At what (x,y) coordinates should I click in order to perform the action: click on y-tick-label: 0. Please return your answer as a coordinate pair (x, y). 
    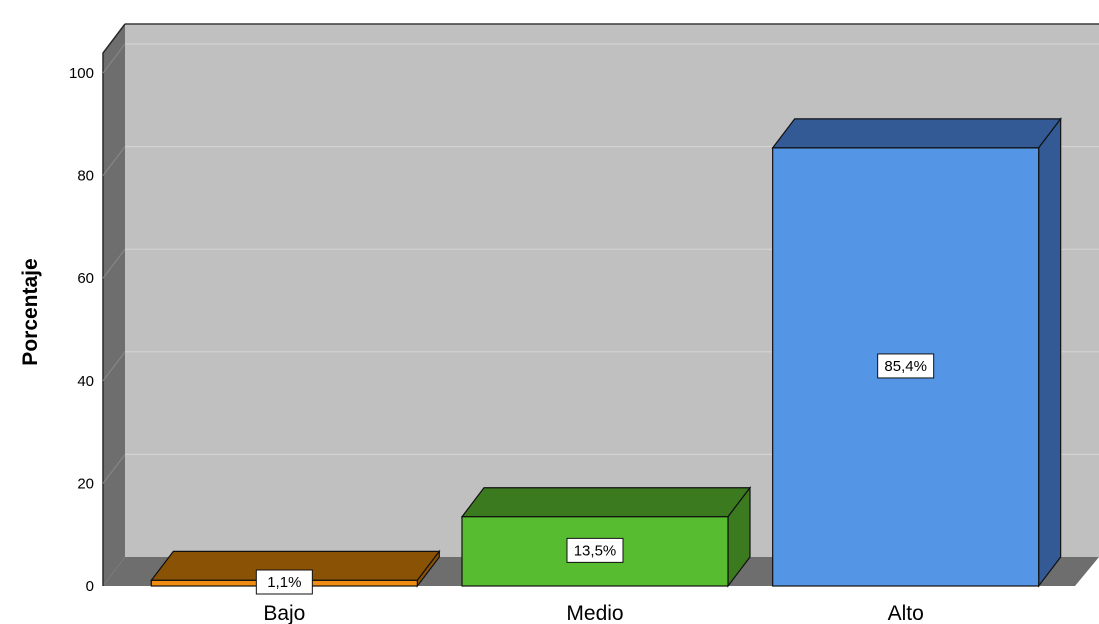
    Looking at the image, I should click on (90, 586).